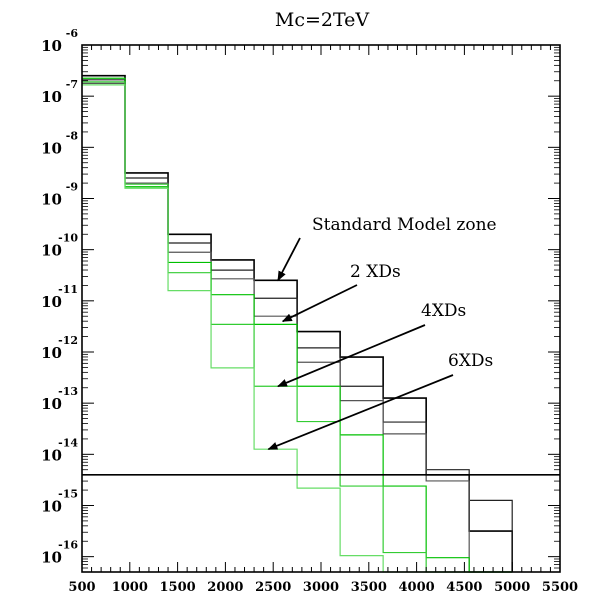  I want to click on y-tick-label-exponent: -11, so click(68, 289).